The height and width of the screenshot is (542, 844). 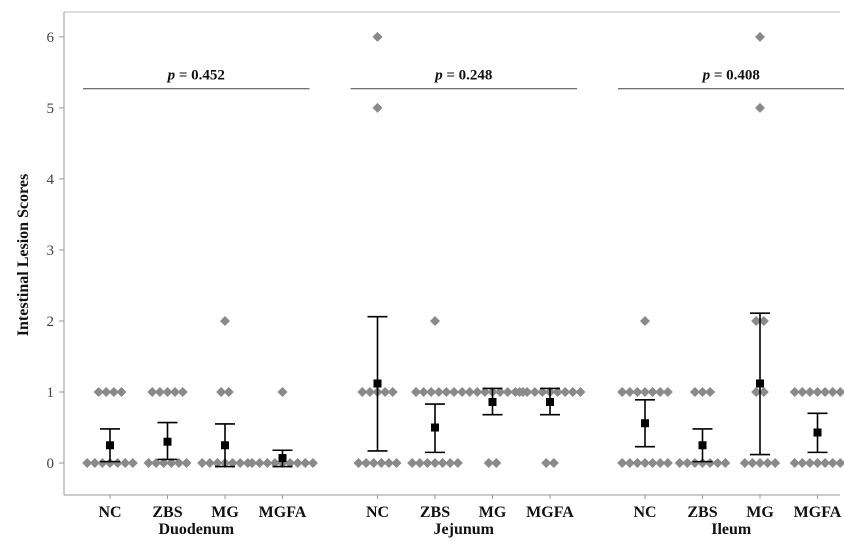 What do you see at coordinates (51, 251) in the screenshot?
I see `y-tick-label: 3` at bounding box center [51, 251].